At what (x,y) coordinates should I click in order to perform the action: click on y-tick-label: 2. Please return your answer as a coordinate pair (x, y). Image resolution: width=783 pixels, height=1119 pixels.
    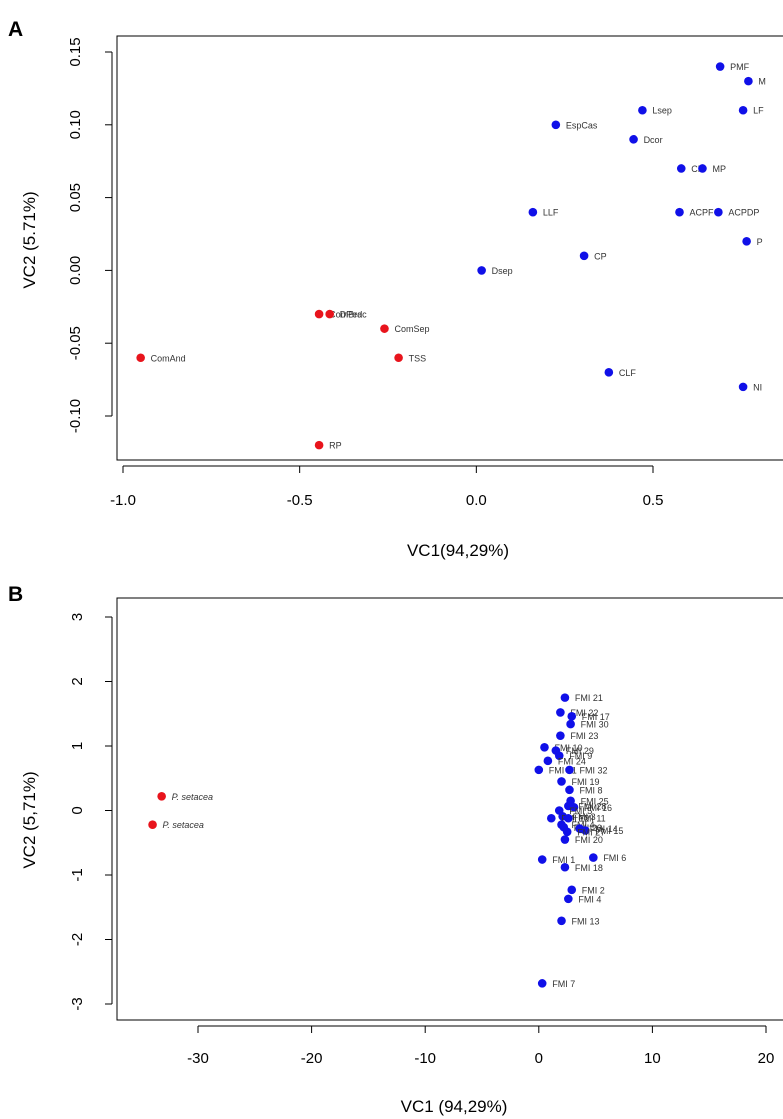
    Looking at the image, I should click on (77, 681).